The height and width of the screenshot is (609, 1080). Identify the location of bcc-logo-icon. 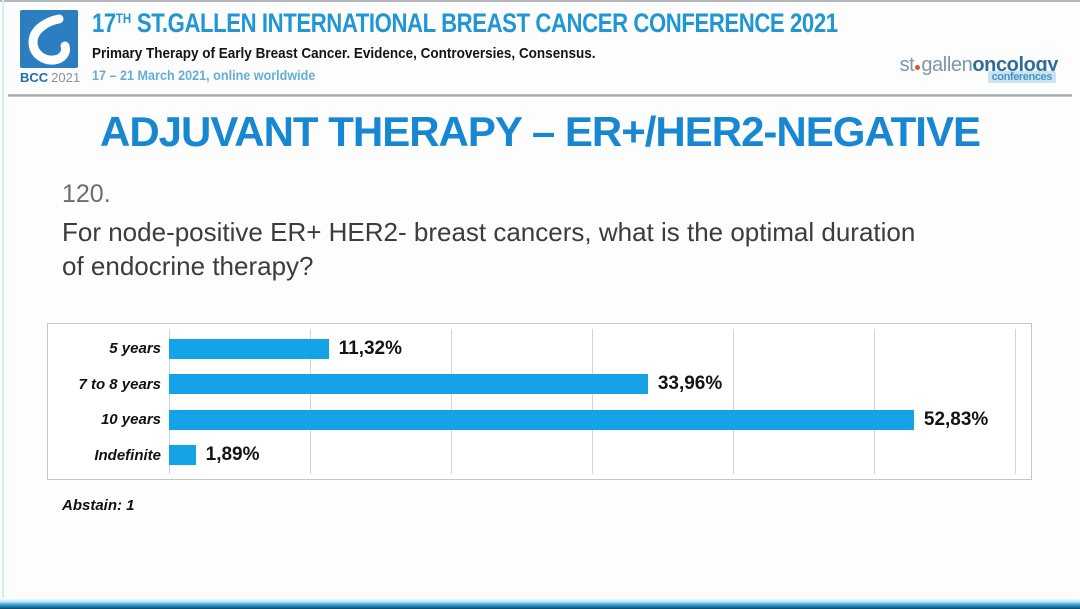
(49, 39).